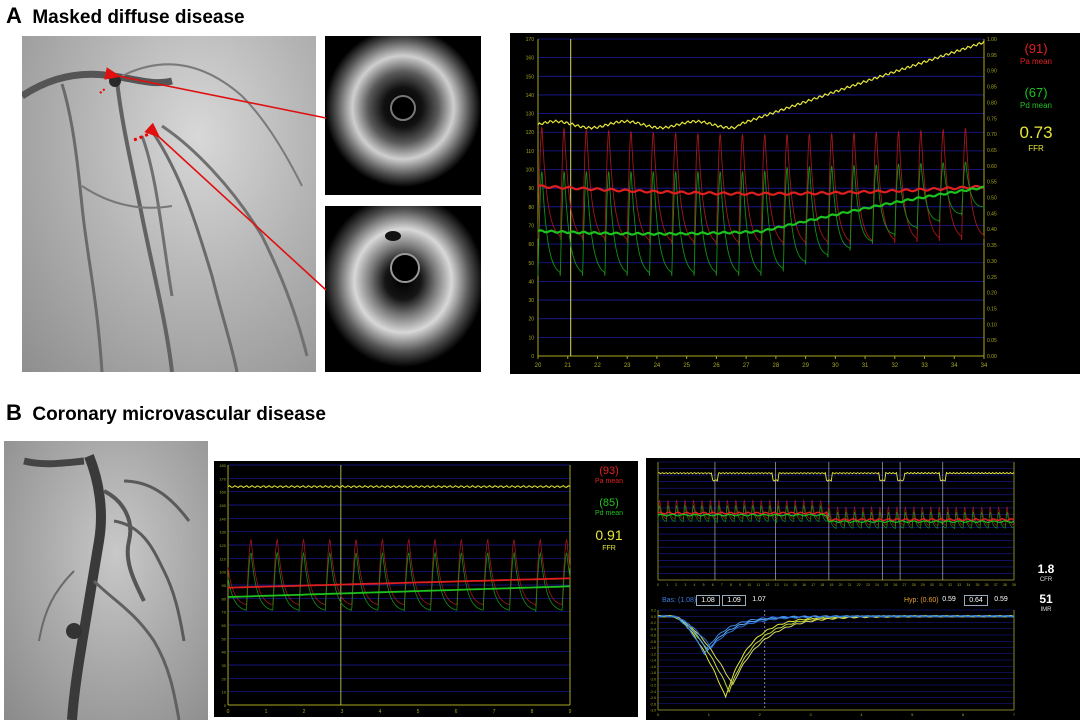 The height and width of the screenshot is (725, 1080). What do you see at coordinates (859, 585) in the screenshot?
I see `x-tick-label: 22` at bounding box center [859, 585].